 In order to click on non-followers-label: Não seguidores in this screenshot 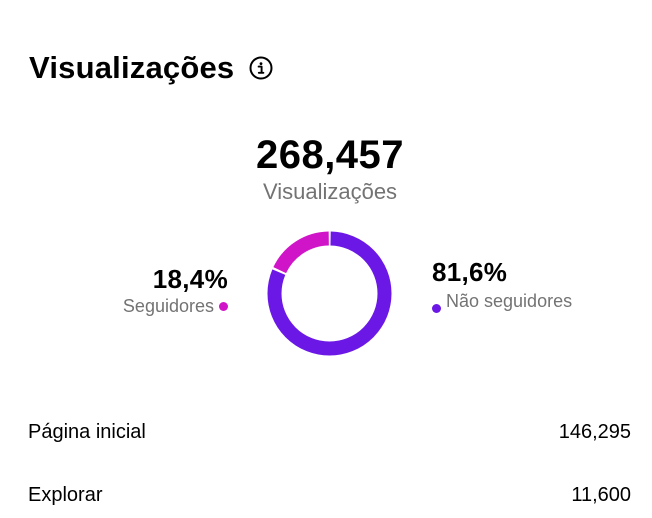, I will do `click(509, 301)`.